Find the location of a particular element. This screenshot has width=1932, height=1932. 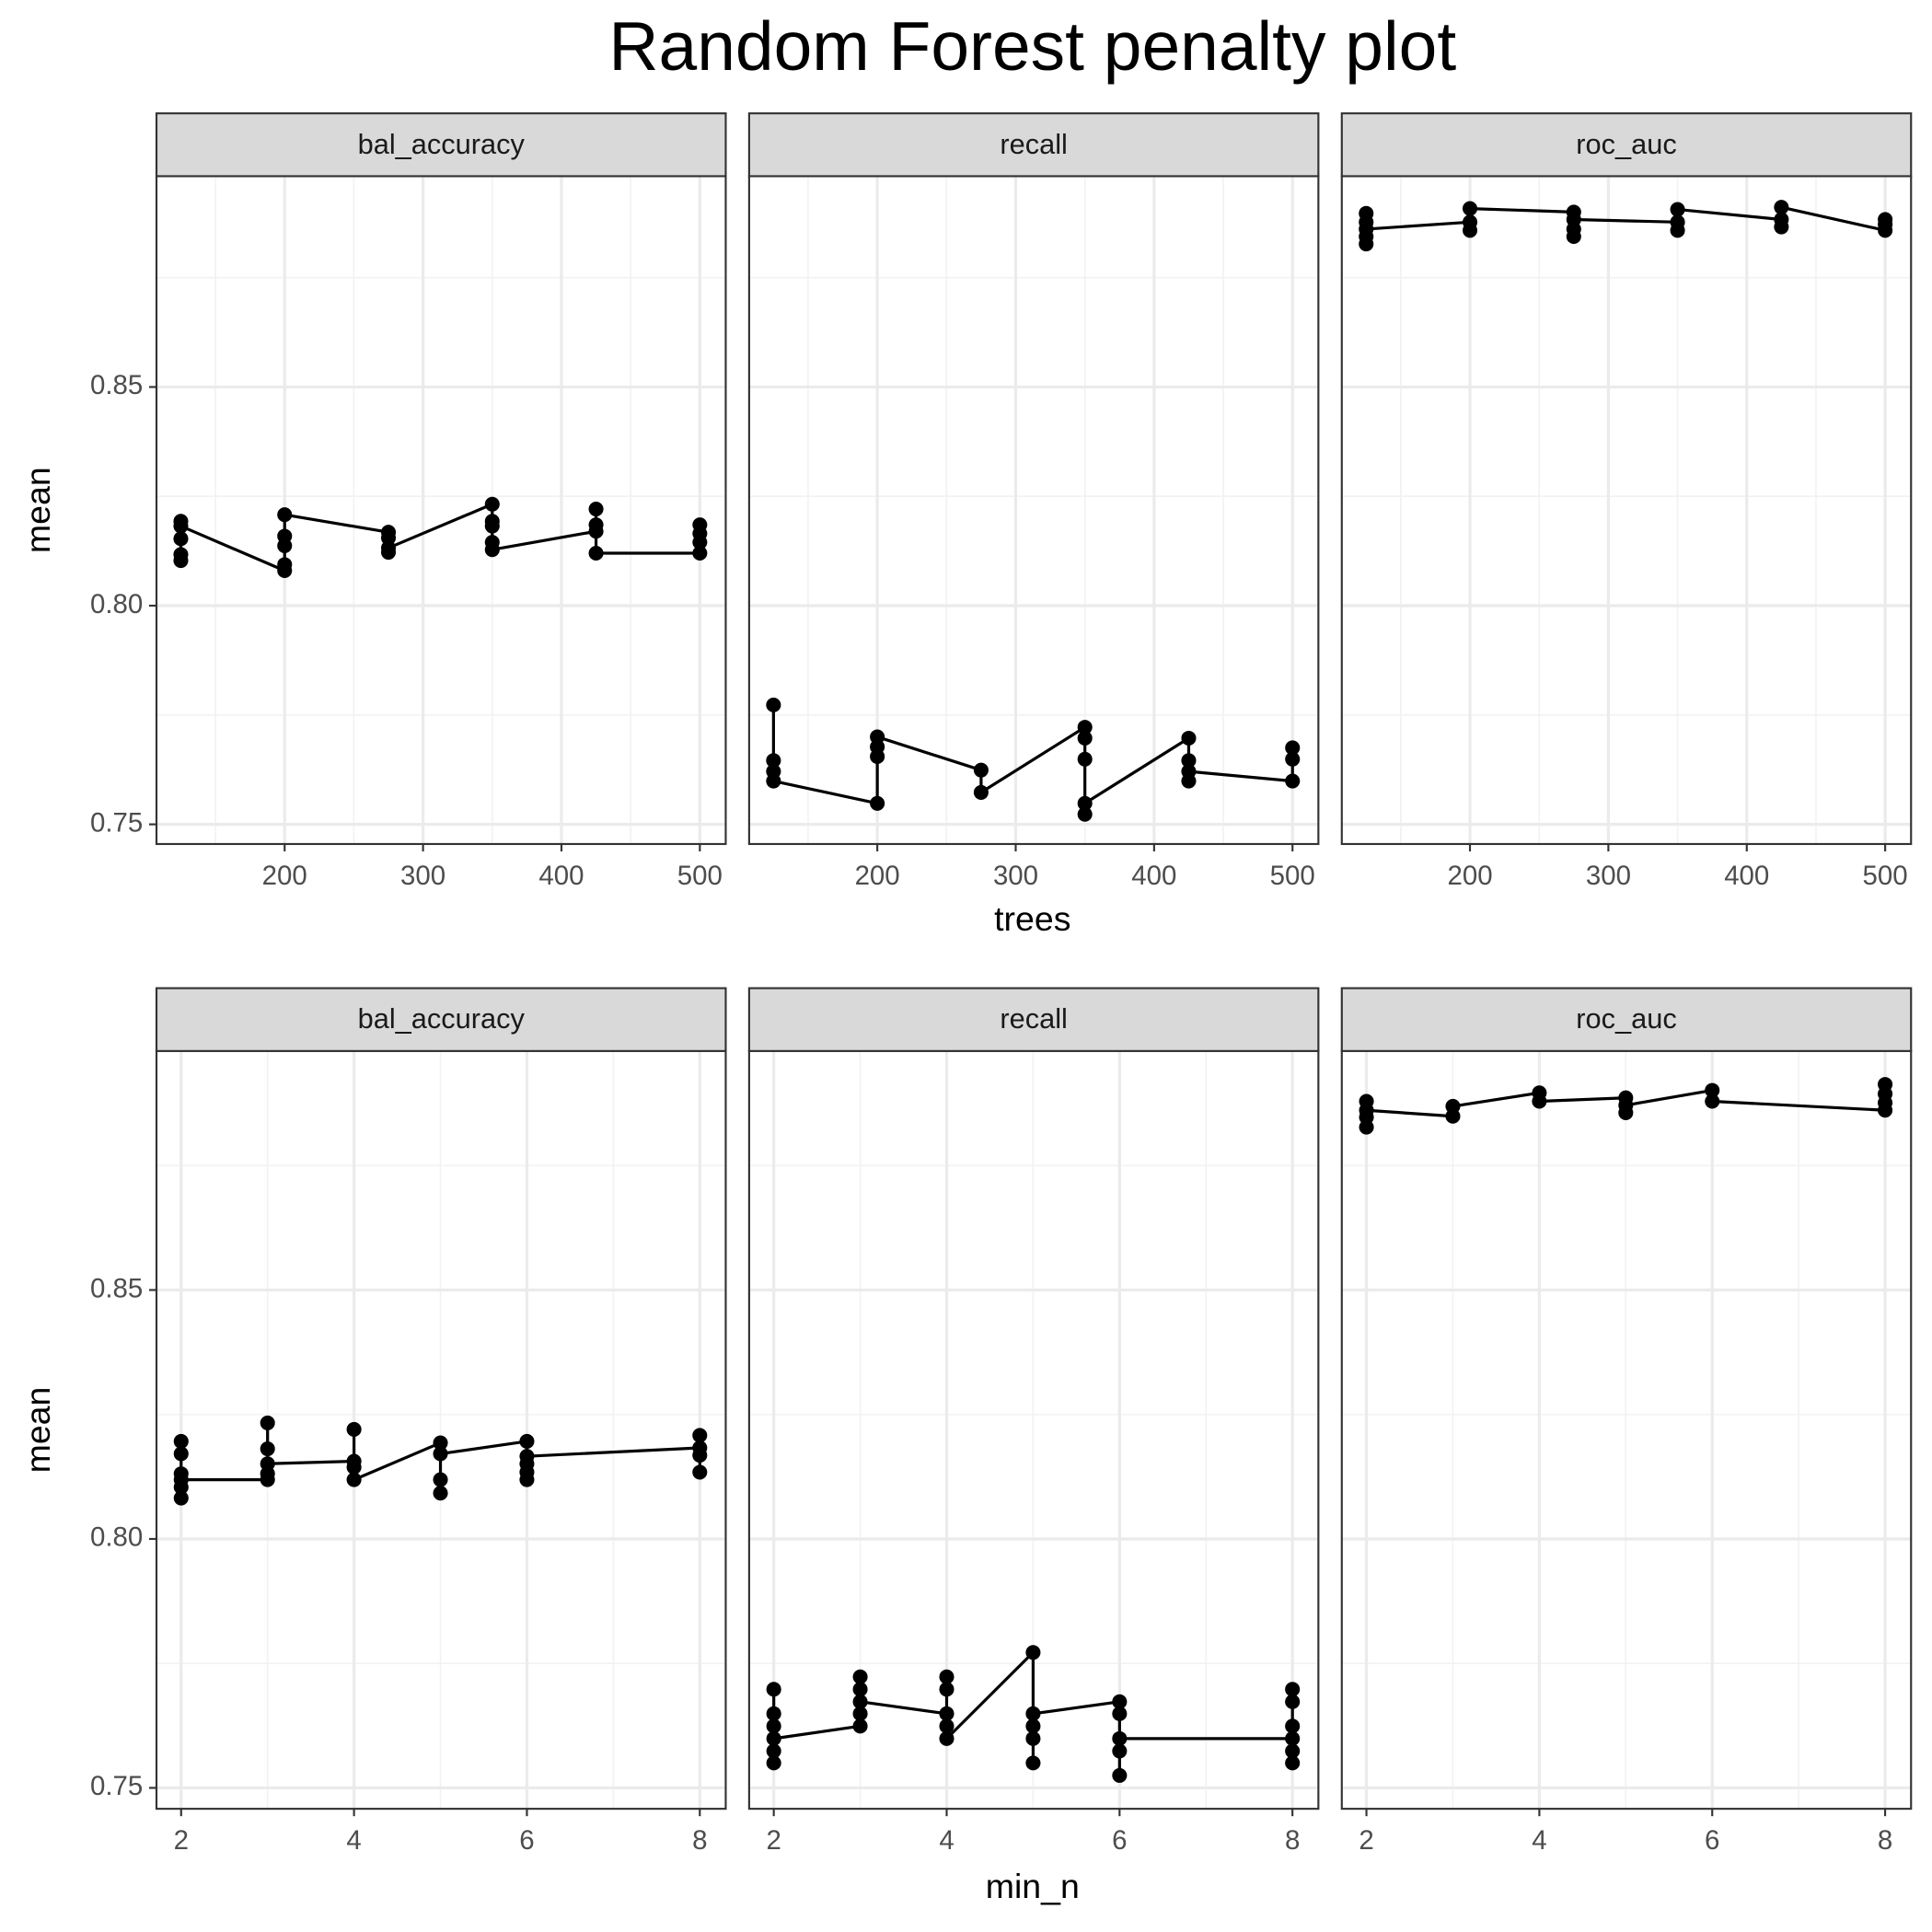

x-axis-title: min_n is located at coordinates (1033, 1886).